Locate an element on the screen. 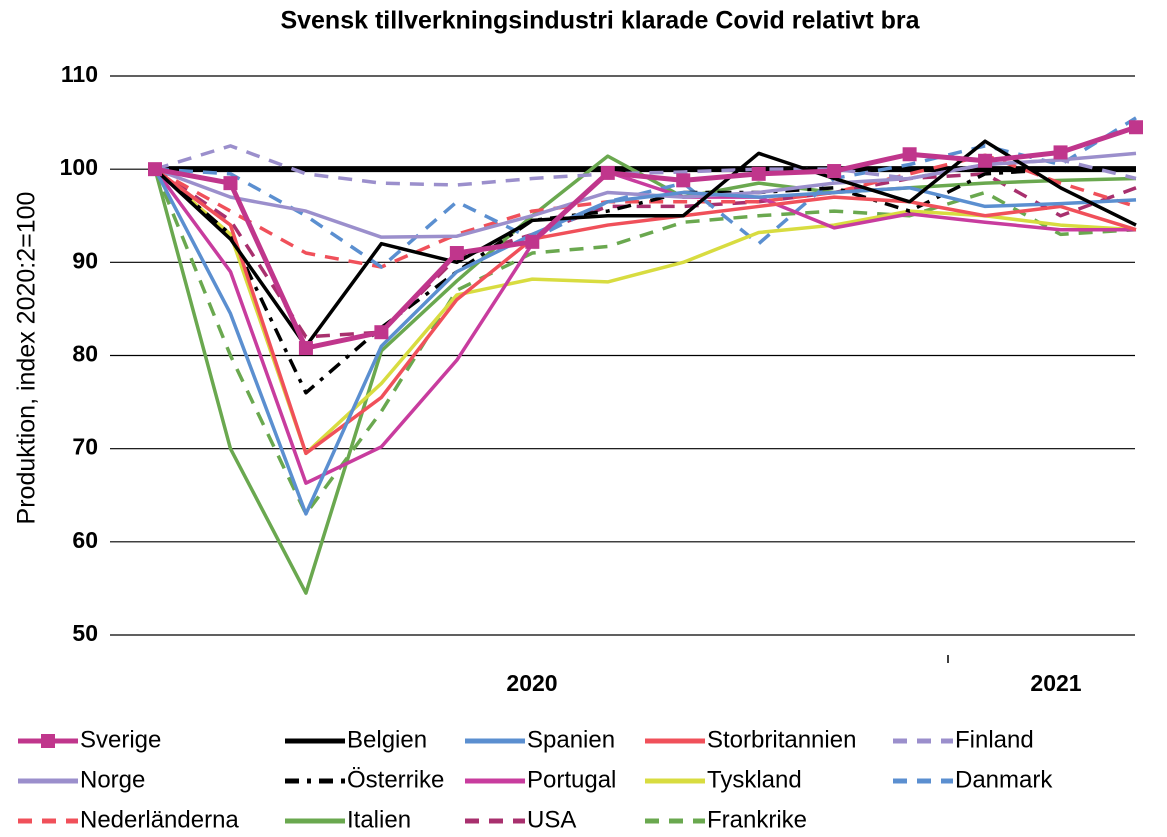 The width and height of the screenshot is (1167, 837). y-tick-label: 110 is located at coordinates (79, 74).